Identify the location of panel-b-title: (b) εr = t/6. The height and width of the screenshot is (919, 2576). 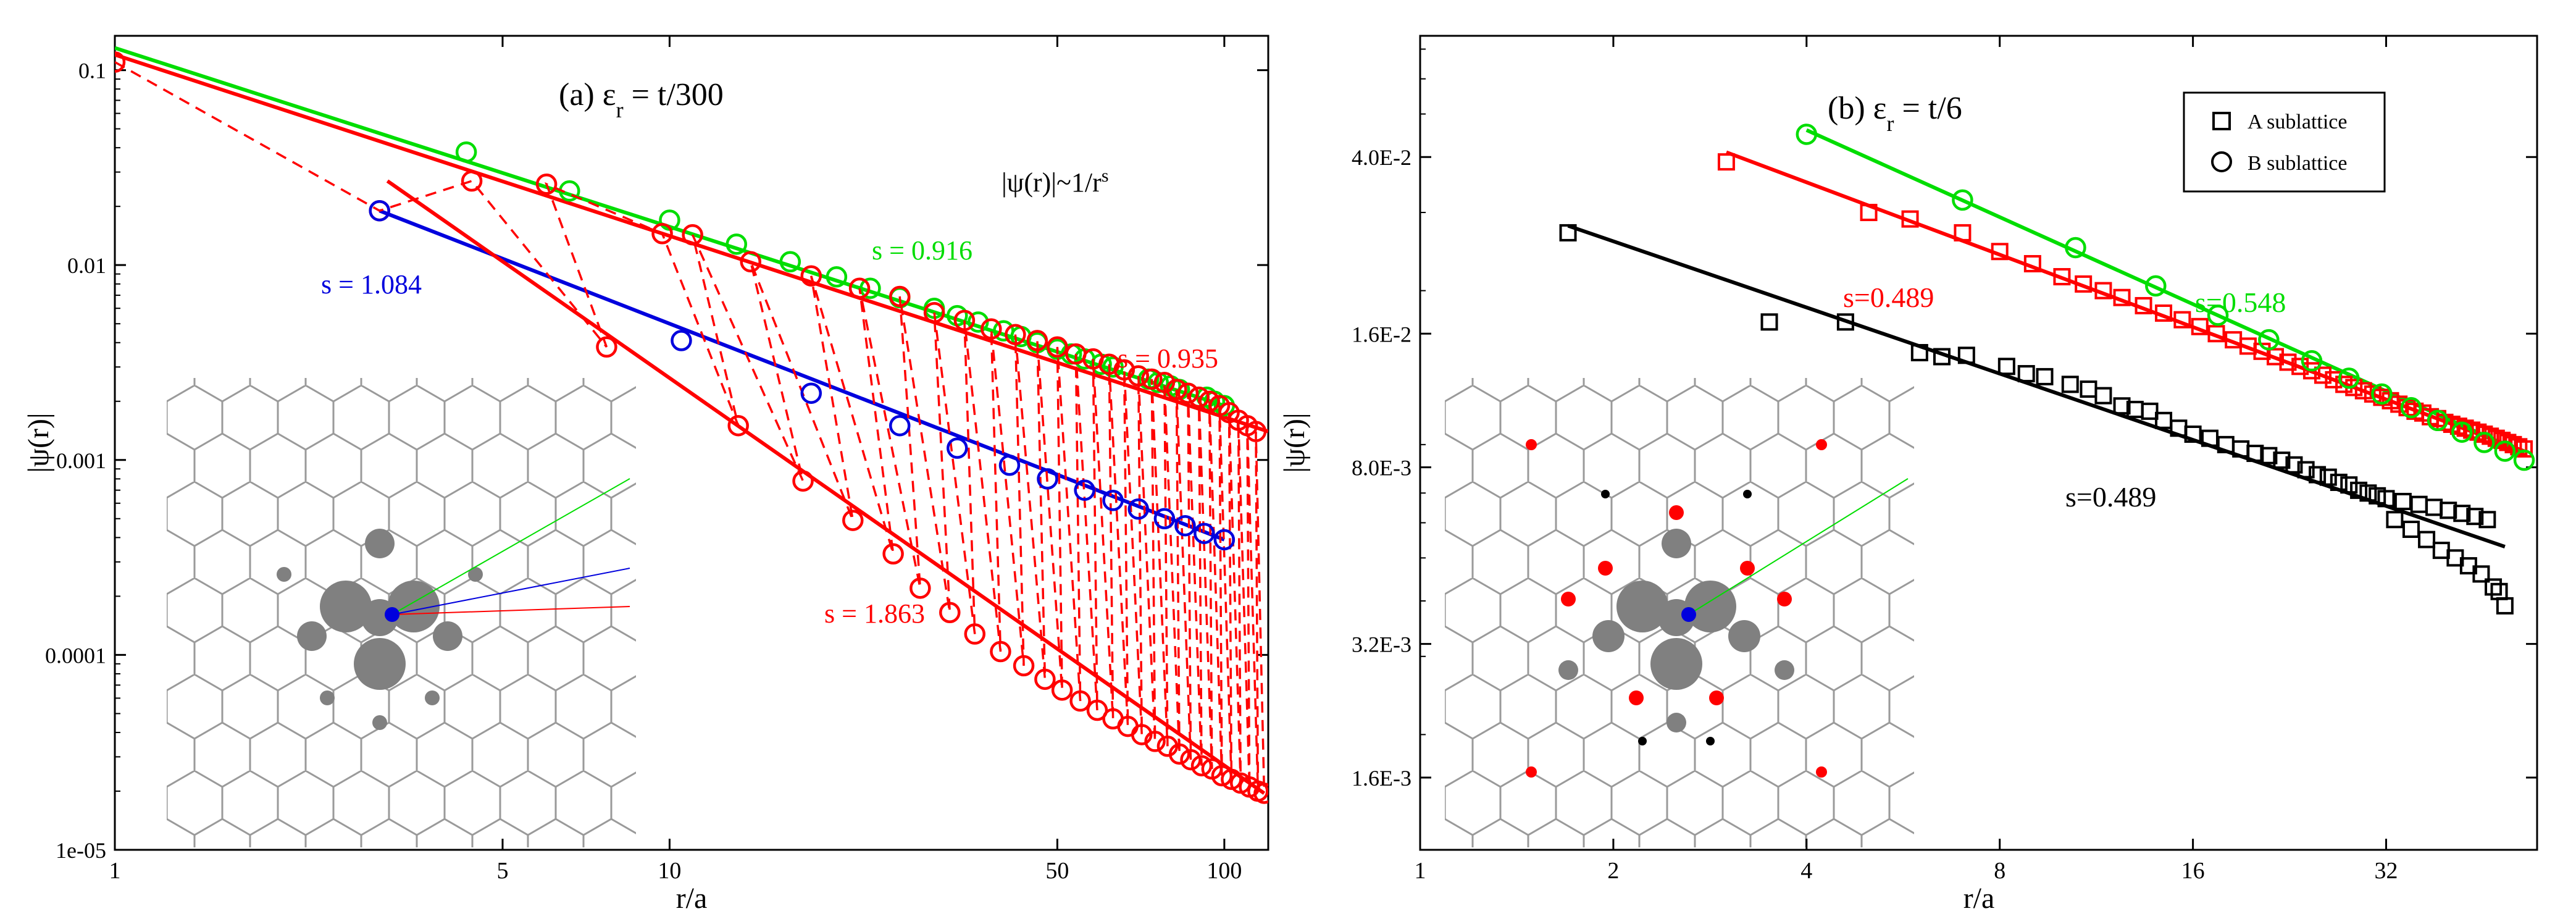
(1895, 113).